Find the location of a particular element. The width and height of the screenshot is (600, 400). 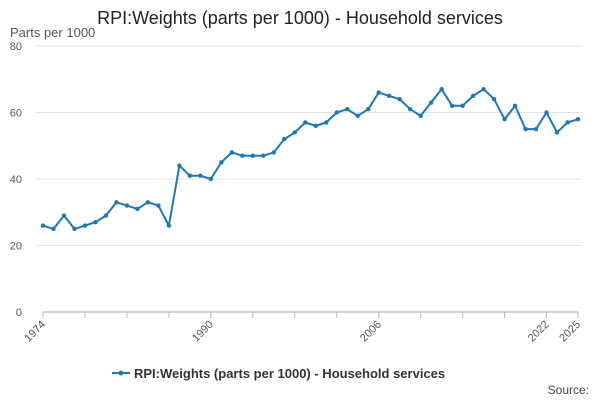

x-tick-label: 1974 is located at coordinates (35, 332).